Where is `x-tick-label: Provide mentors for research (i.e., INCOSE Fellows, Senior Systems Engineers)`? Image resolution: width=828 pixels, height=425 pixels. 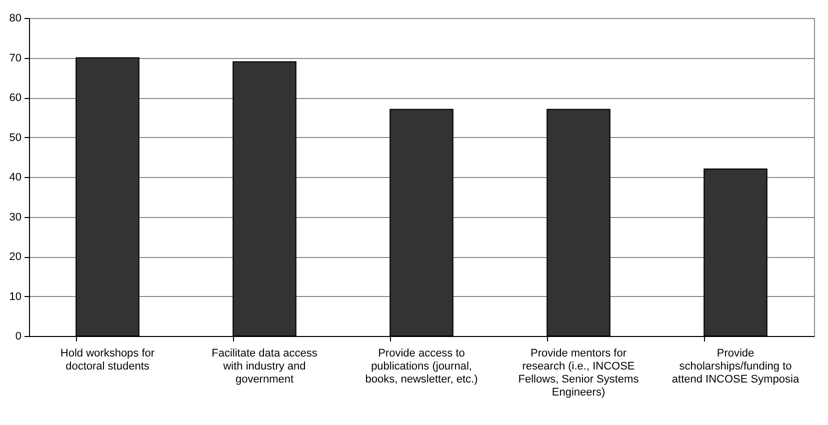
x-tick-label: Provide mentors for research (i.e., INCOSE Fellows, Senior Systems Engineers) is located at coordinates (579, 373).